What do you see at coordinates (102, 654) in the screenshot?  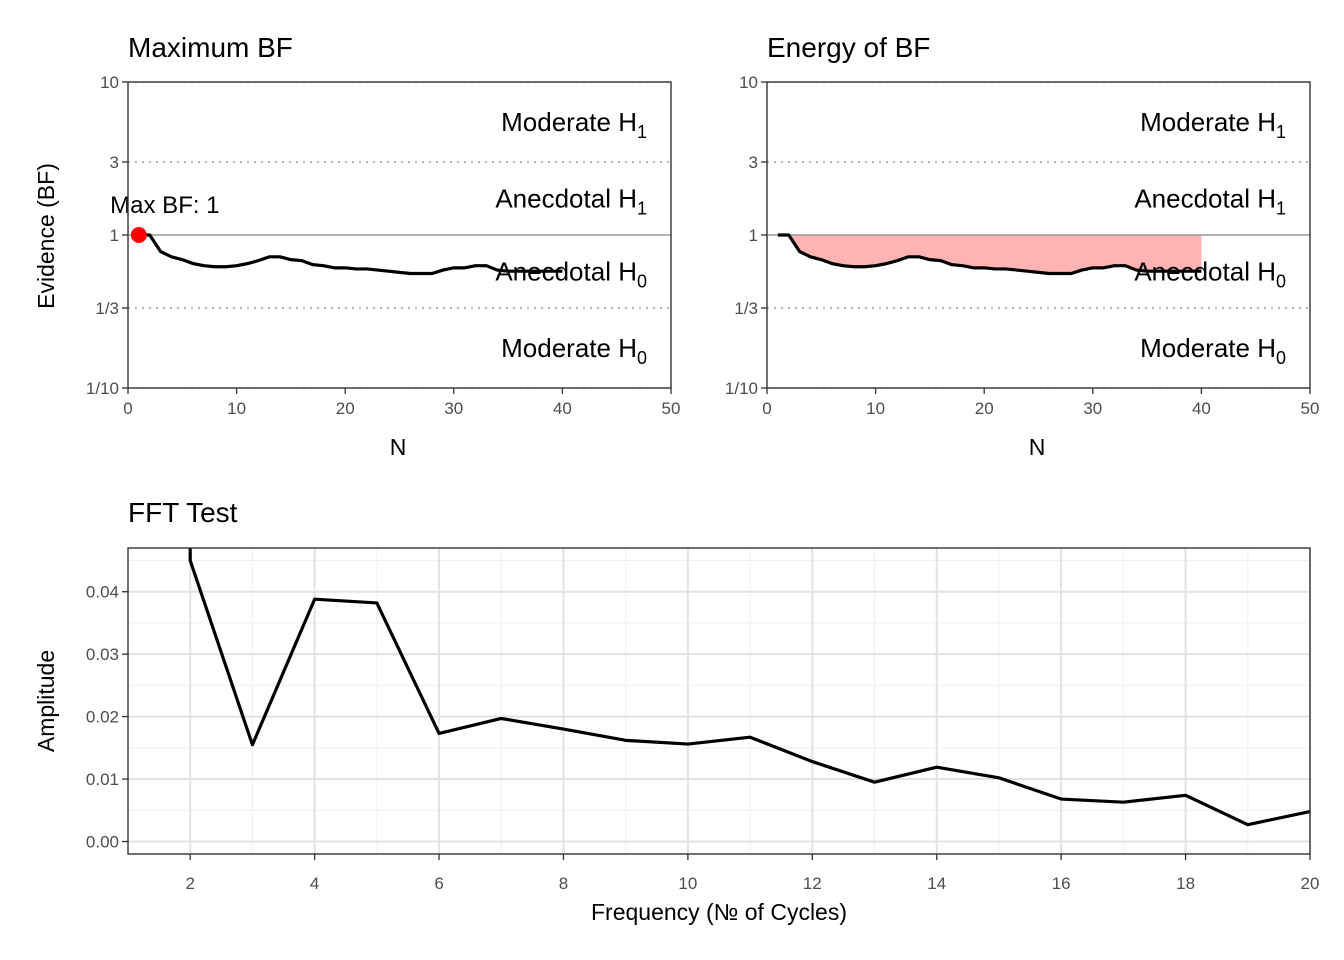 I see `y-tick-label: 0.03` at bounding box center [102, 654].